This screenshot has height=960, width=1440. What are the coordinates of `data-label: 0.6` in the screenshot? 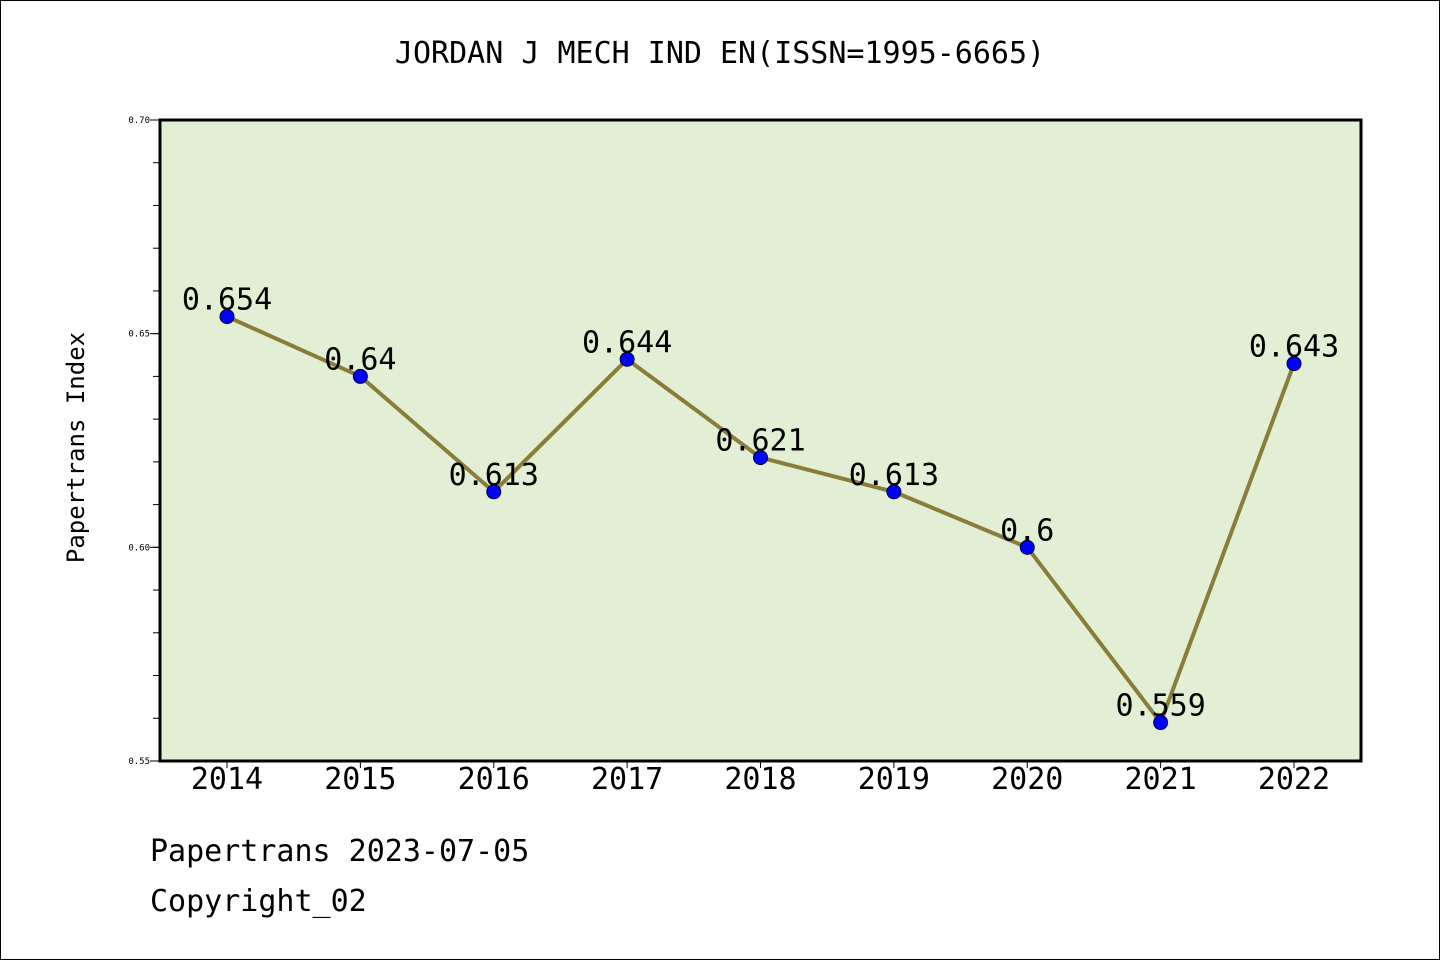 It's located at (1027, 530).